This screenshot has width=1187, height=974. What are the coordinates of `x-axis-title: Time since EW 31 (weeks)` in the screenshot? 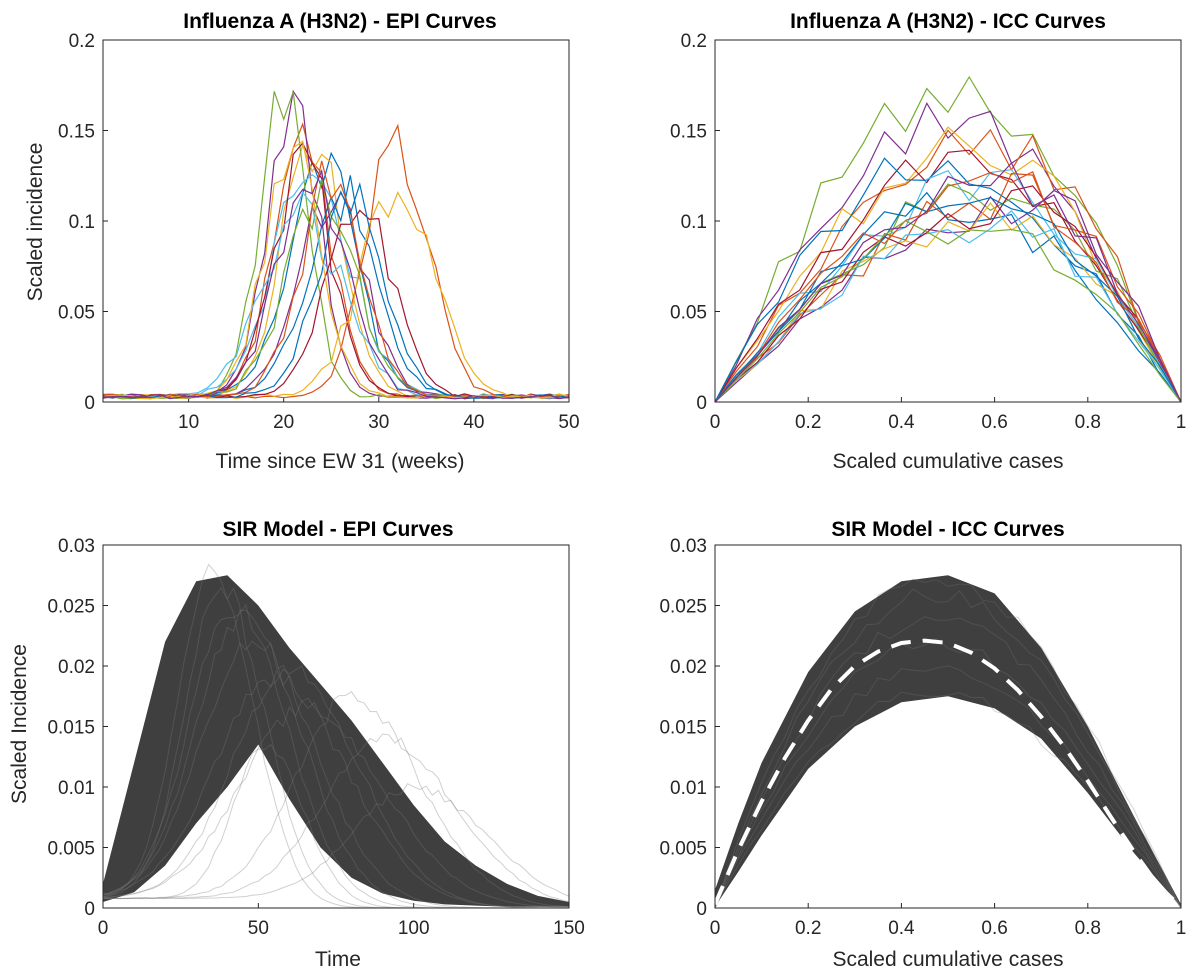 It's located at (340, 461).